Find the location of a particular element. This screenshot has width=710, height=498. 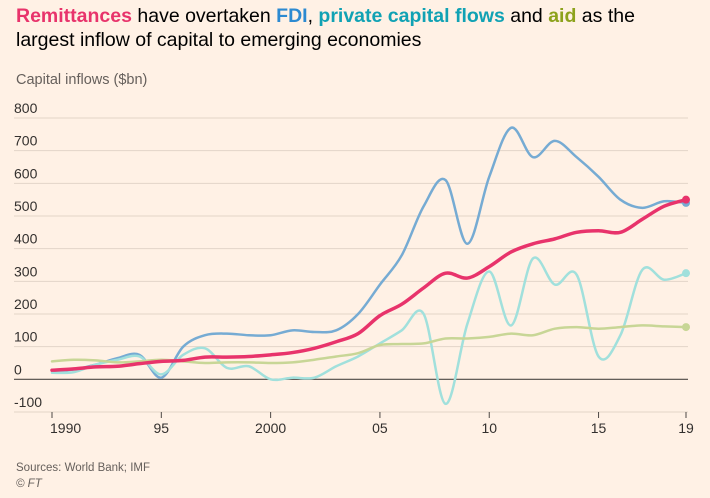

x-axis: 1990 95 2000 05 10 15 19 is located at coordinates (372, 424).